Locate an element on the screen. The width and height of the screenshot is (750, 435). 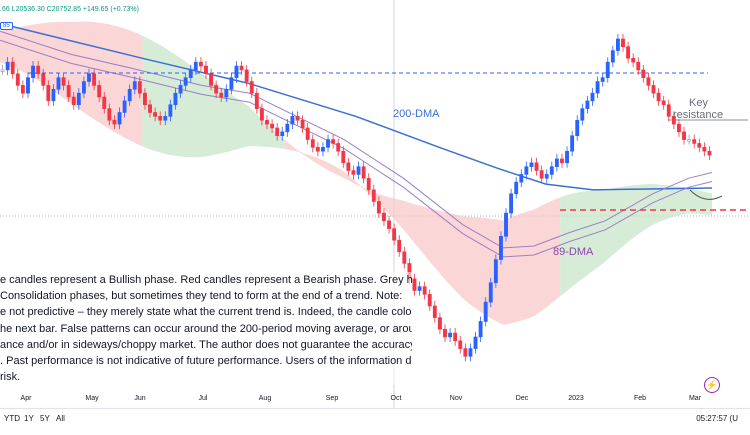
note-line: risk. is located at coordinates (10, 377).